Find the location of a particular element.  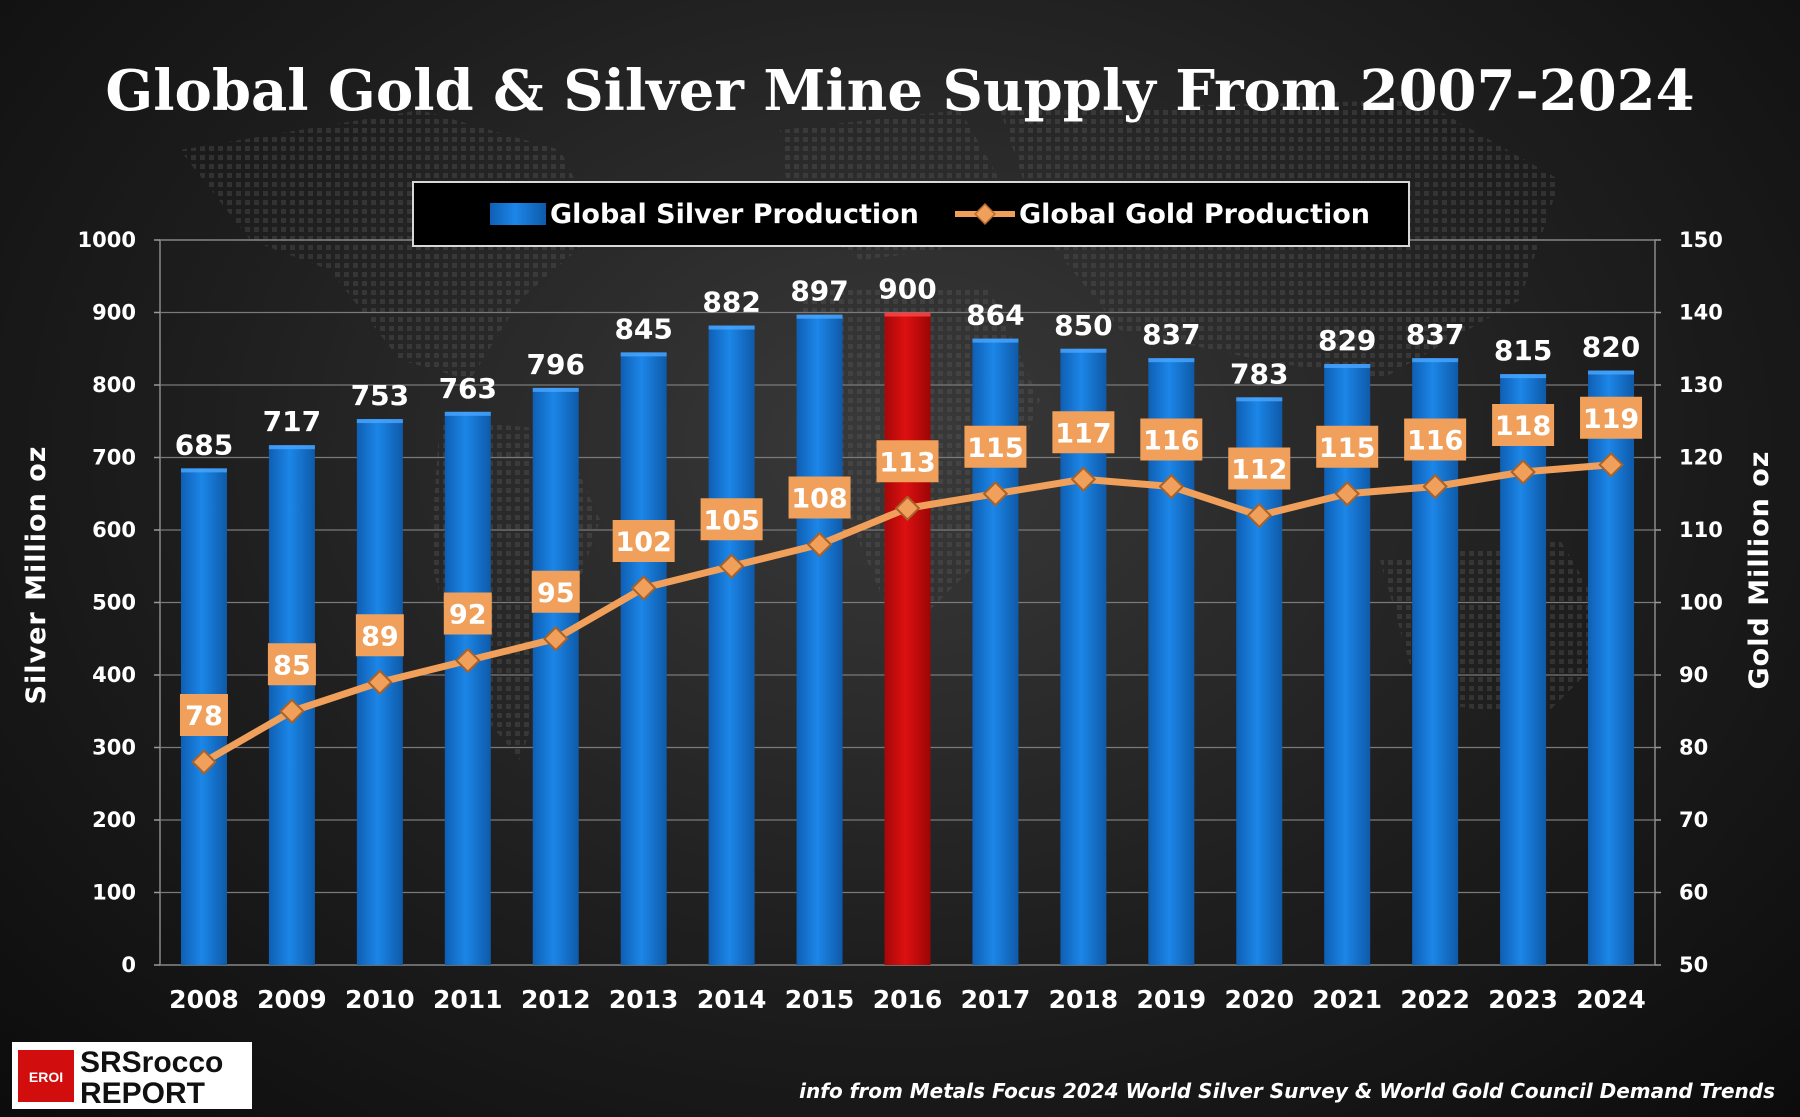

right-tick-label: 70 is located at coordinates (1693, 820).